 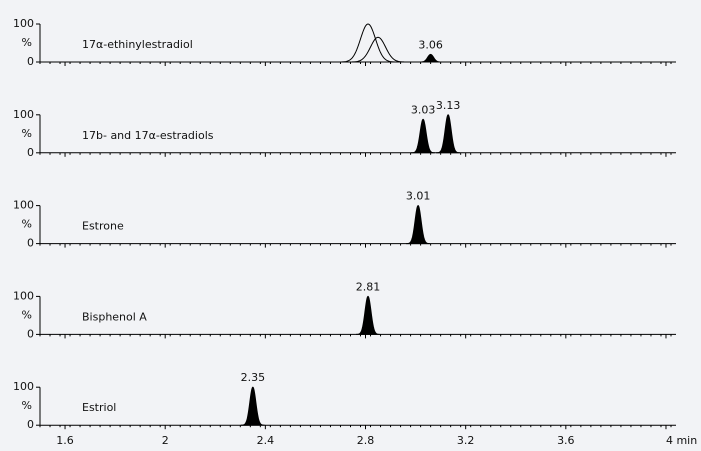 What do you see at coordinates (368, 286) in the screenshot?
I see `peak-label: 2.81` at bounding box center [368, 286].